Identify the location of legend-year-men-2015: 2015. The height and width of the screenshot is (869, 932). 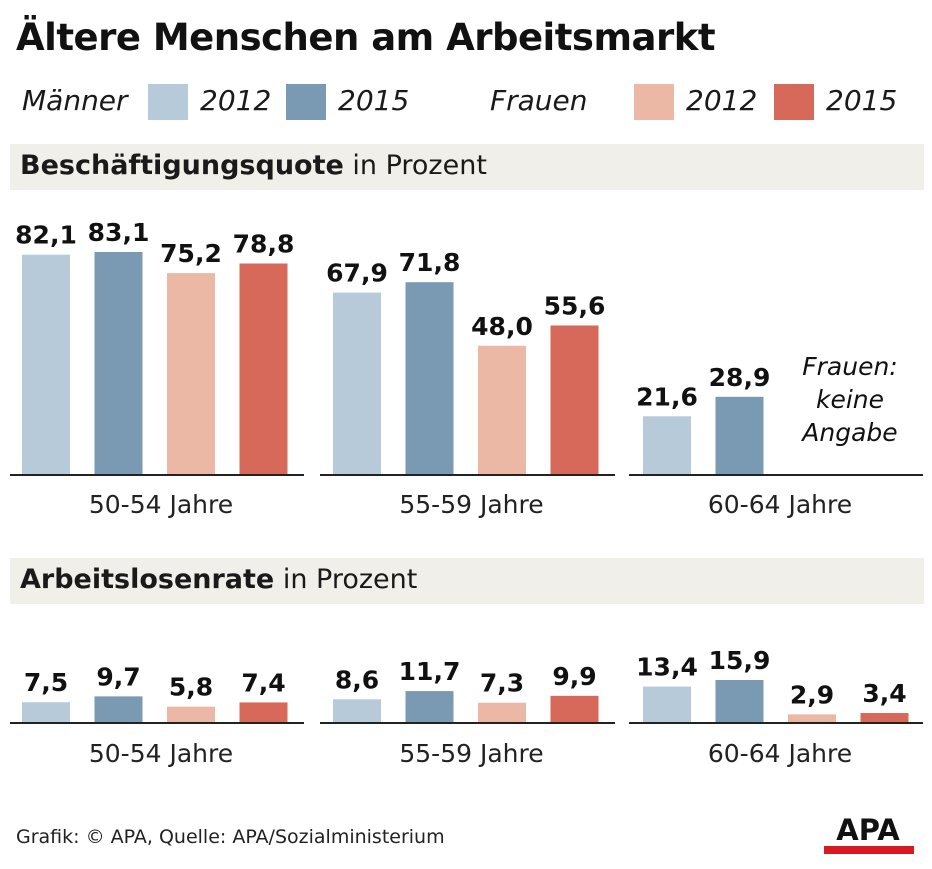
(374, 100).